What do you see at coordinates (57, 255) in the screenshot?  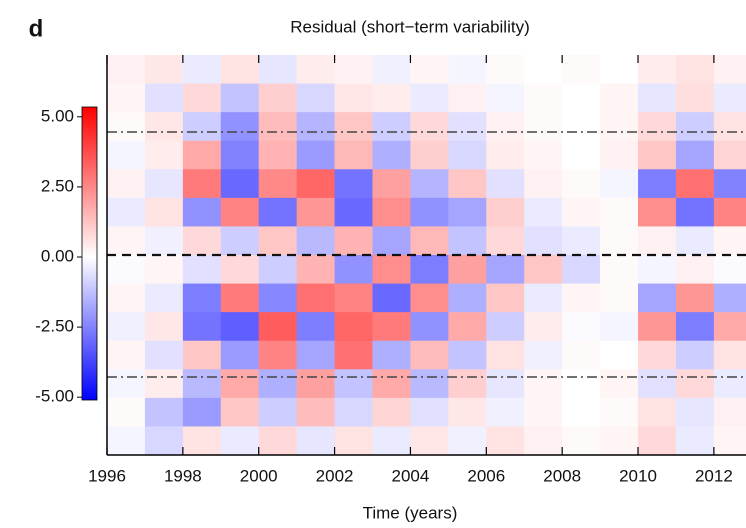 I see `colorbar-tick-label: 0.00` at bounding box center [57, 255].